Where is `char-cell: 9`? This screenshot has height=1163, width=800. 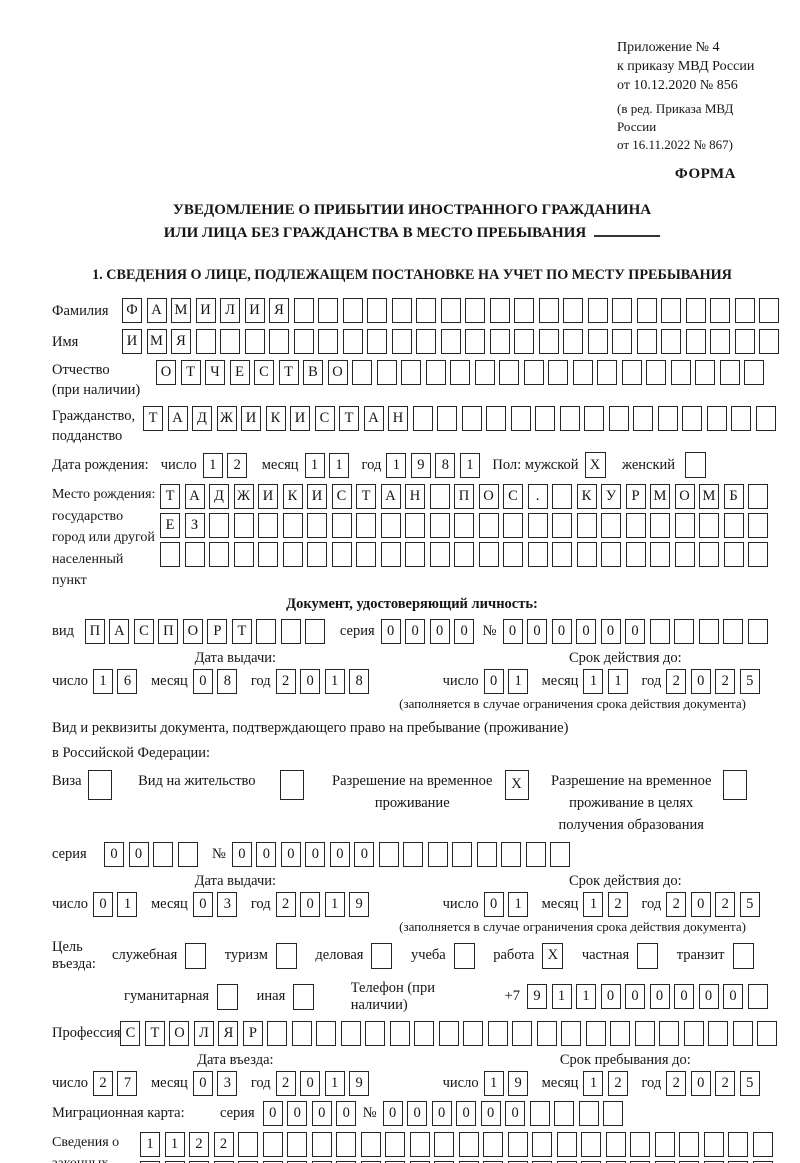
char-cell: 9 is located at coordinates (537, 996).